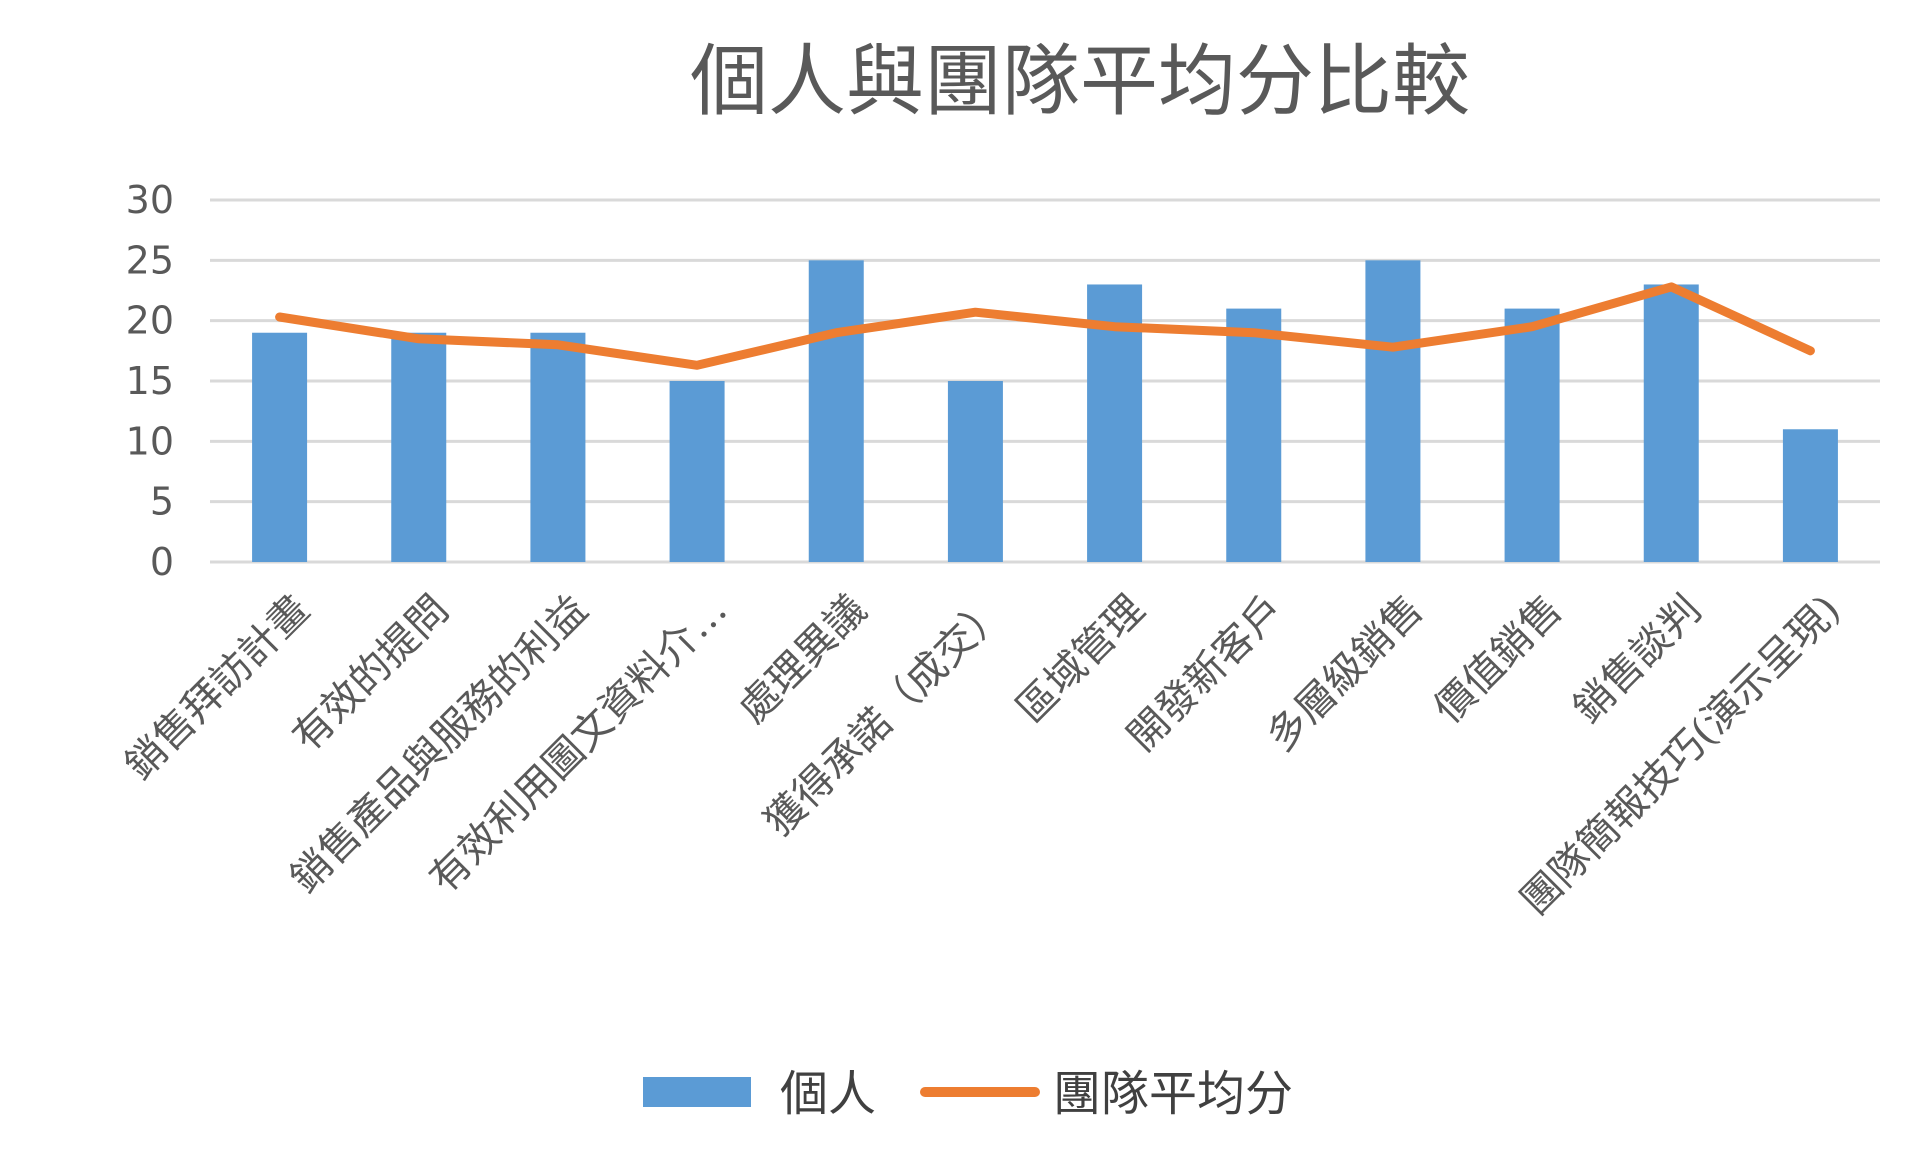 Image resolution: width=1920 pixels, height=1155 pixels. What do you see at coordinates (162, 502) in the screenshot?
I see `y-tick-label: 5` at bounding box center [162, 502].